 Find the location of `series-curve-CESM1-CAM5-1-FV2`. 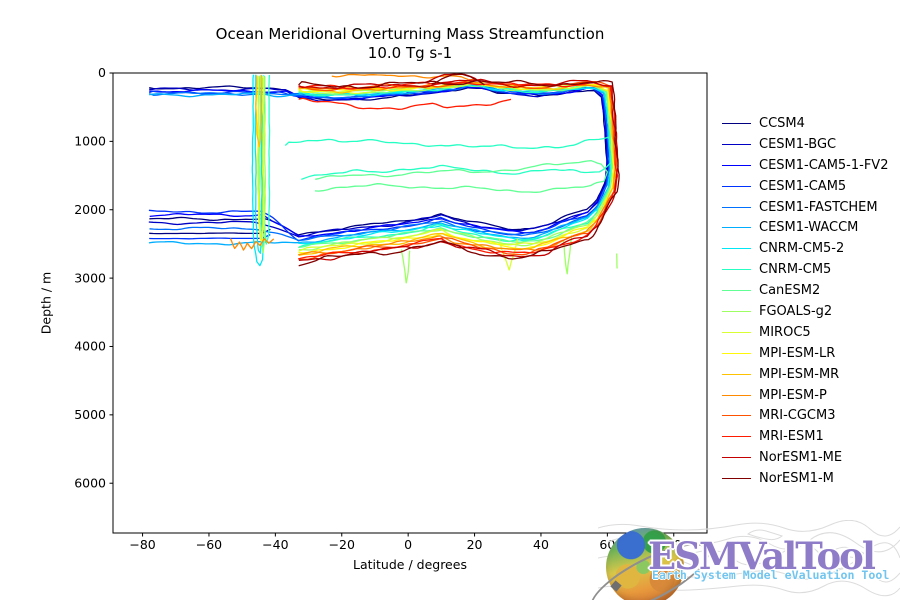

series-curve-CESM1-CAM5-1-FV2 is located at coordinates (379, 161).